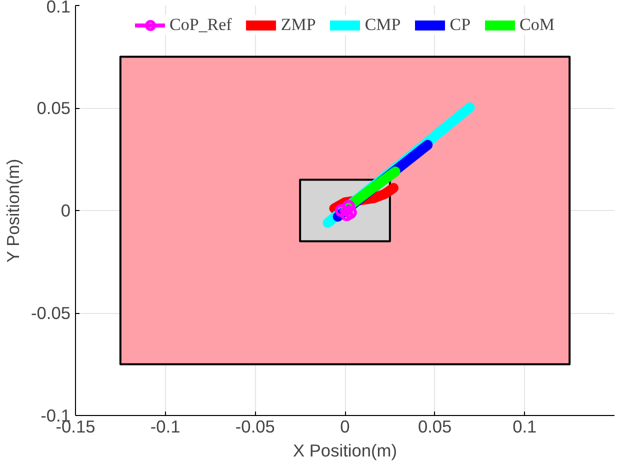 The height and width of the screenshot is (463, 634). Describe the element at coordinates (13, 210) in the screenshot. I see `y-axis-title: Y Position(m)` at that location.